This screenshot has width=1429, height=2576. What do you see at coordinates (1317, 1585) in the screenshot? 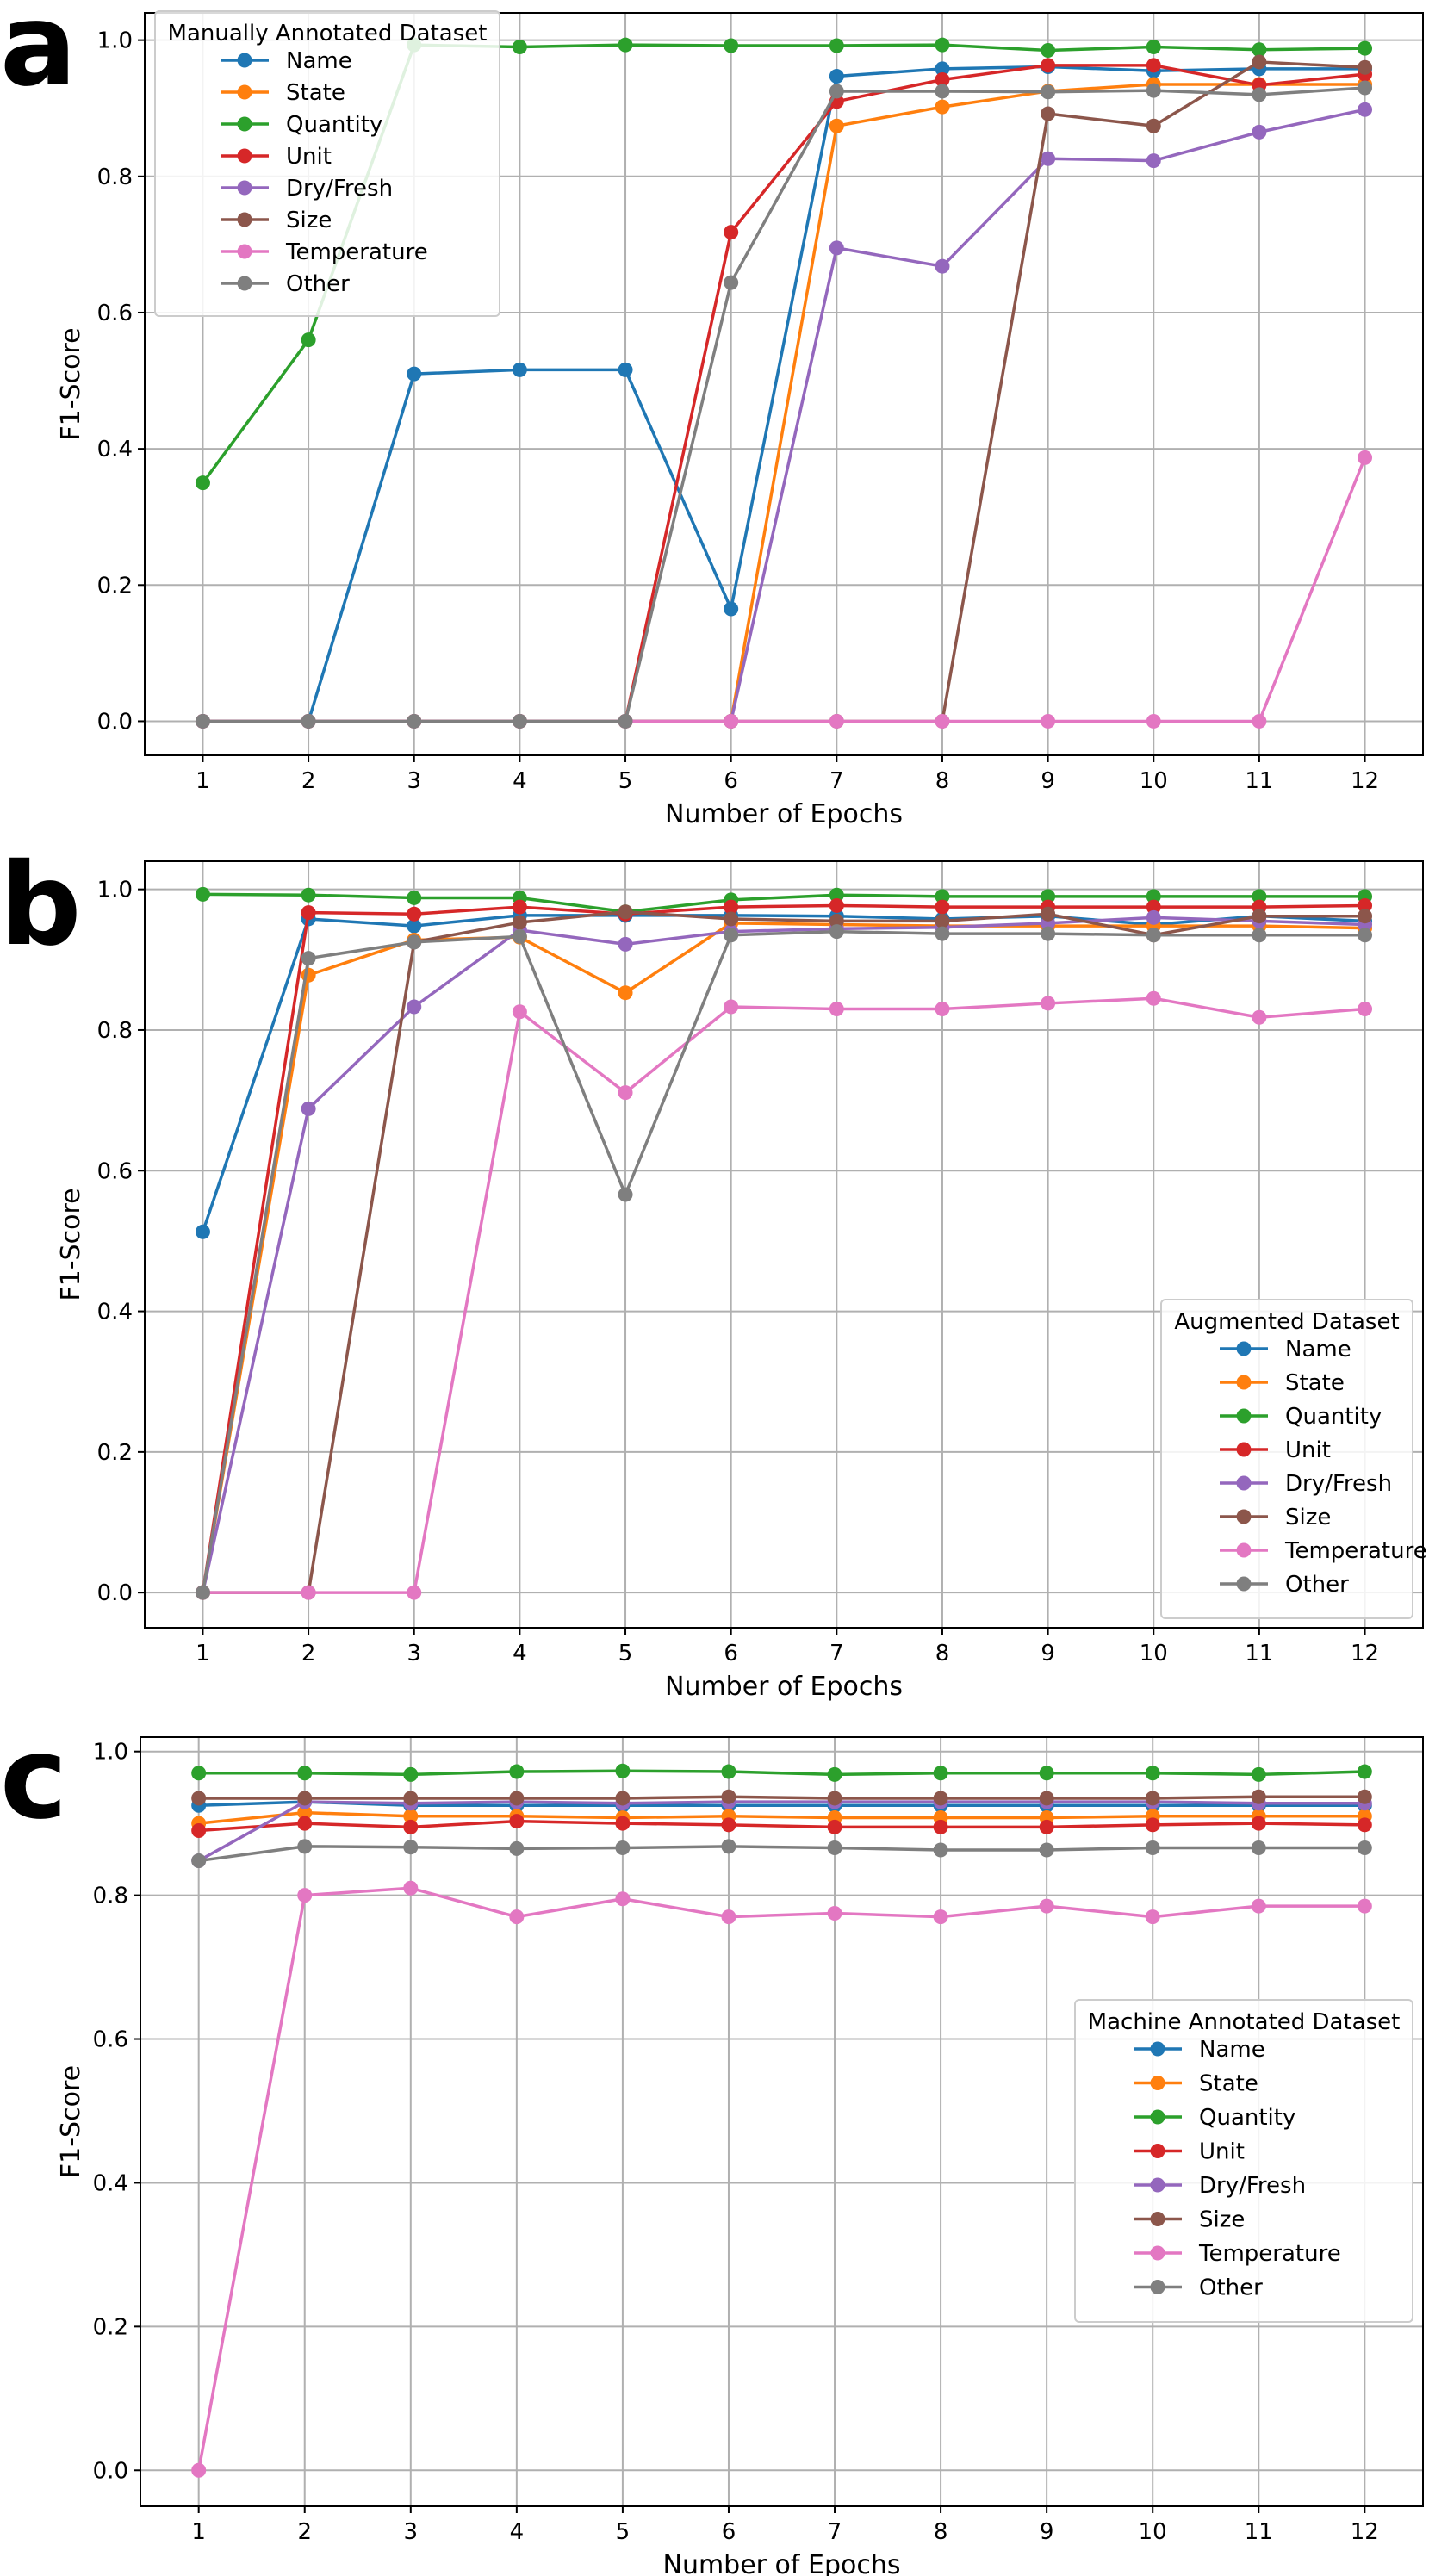
I see `legend-label: Other` at bounding box center [1317, 1585].